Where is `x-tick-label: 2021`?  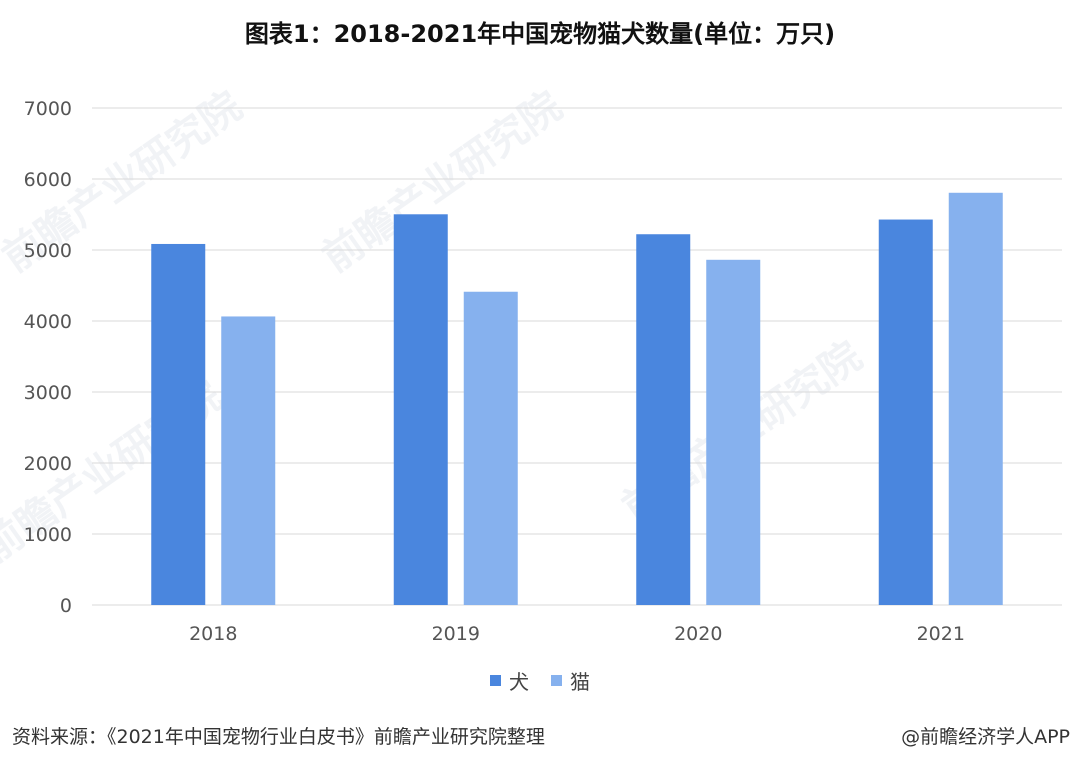 x-tick-label: 2021 is located at coordinates (941, 634).